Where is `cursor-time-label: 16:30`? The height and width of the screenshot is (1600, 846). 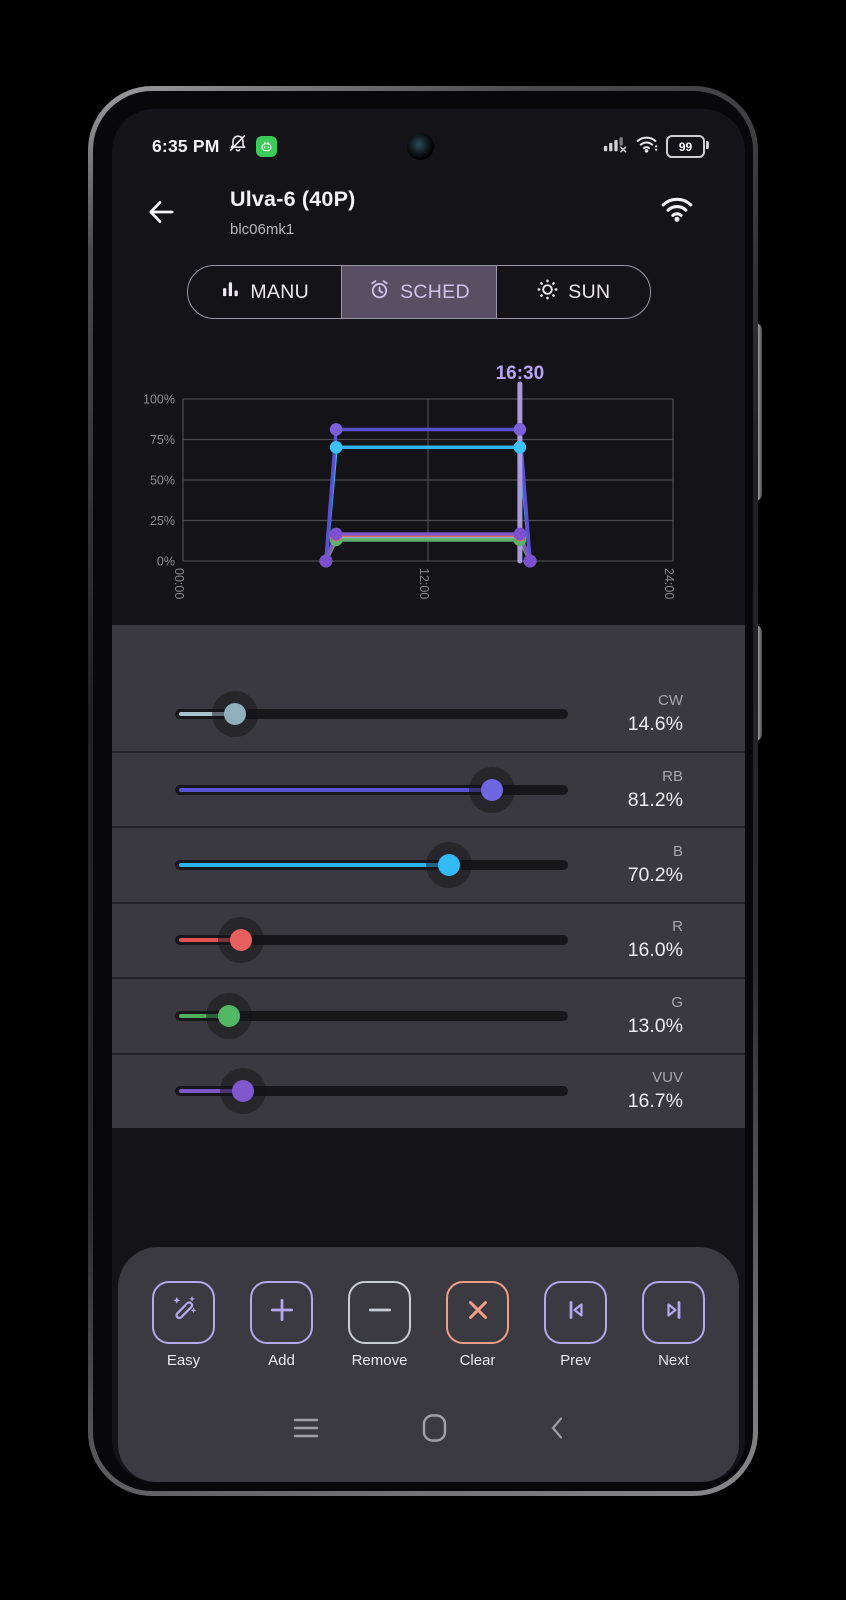 cursor-time-label: 16:30 is located at coordinates (520, 373).